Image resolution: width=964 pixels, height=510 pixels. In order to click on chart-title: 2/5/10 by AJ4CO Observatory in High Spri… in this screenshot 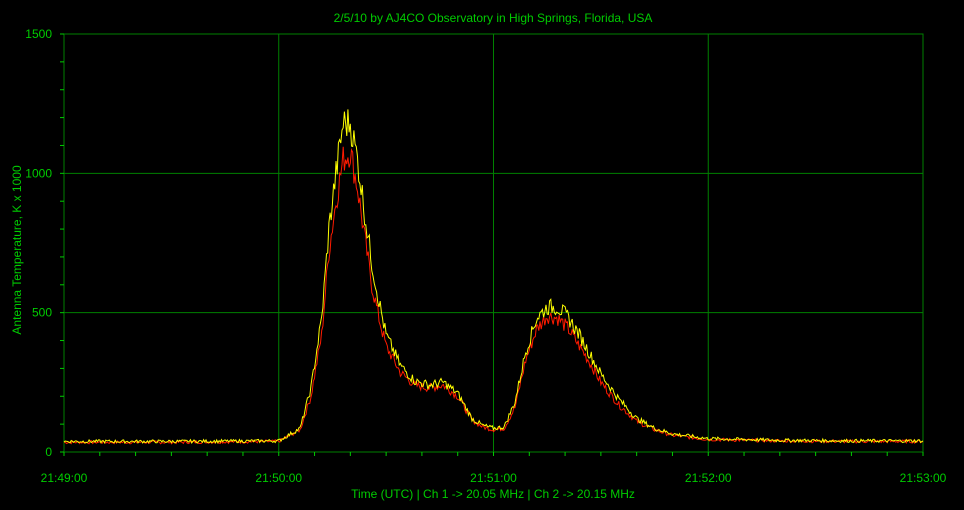, I will do `click(493, 18)`.